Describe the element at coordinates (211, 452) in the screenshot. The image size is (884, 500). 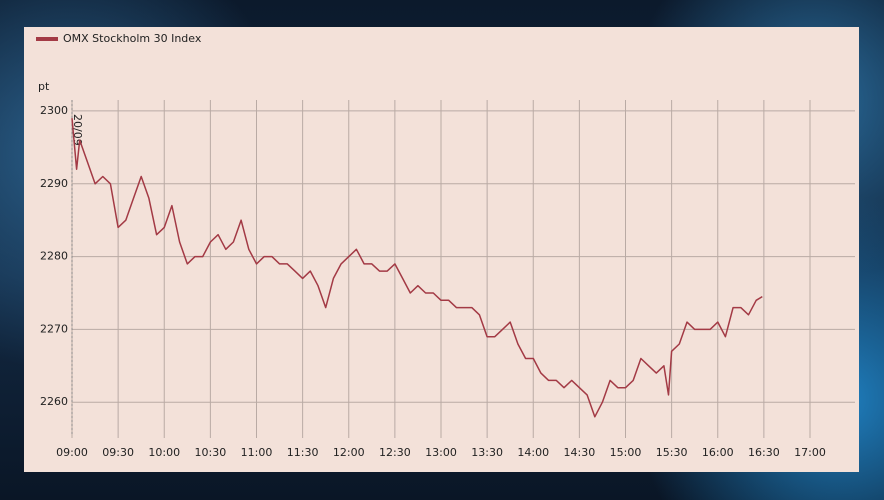
I see `x-tick-label: 10:30` at that location.